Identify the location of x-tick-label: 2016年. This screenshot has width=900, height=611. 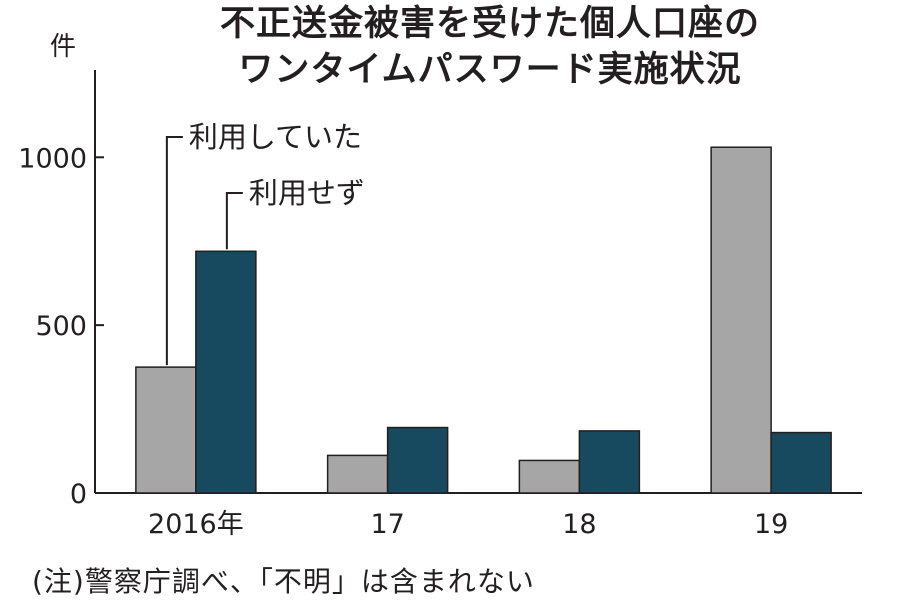
(196, 524).